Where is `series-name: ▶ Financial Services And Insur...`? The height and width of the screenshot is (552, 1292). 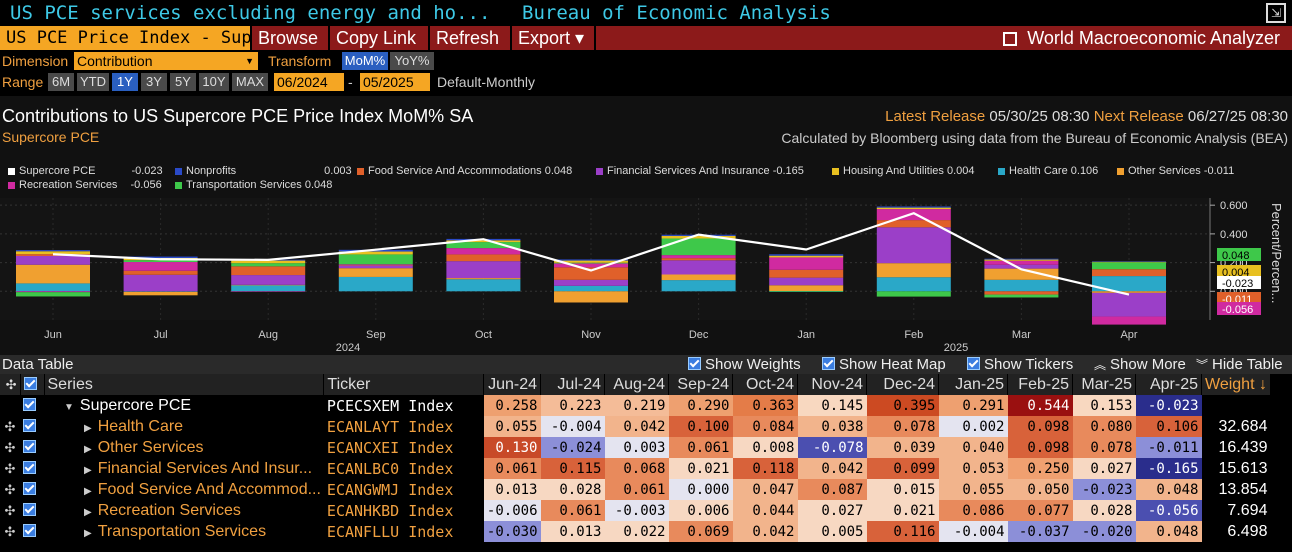
series-name: ▶ Financial Services And Insur... is located at coordinates (198, 468).